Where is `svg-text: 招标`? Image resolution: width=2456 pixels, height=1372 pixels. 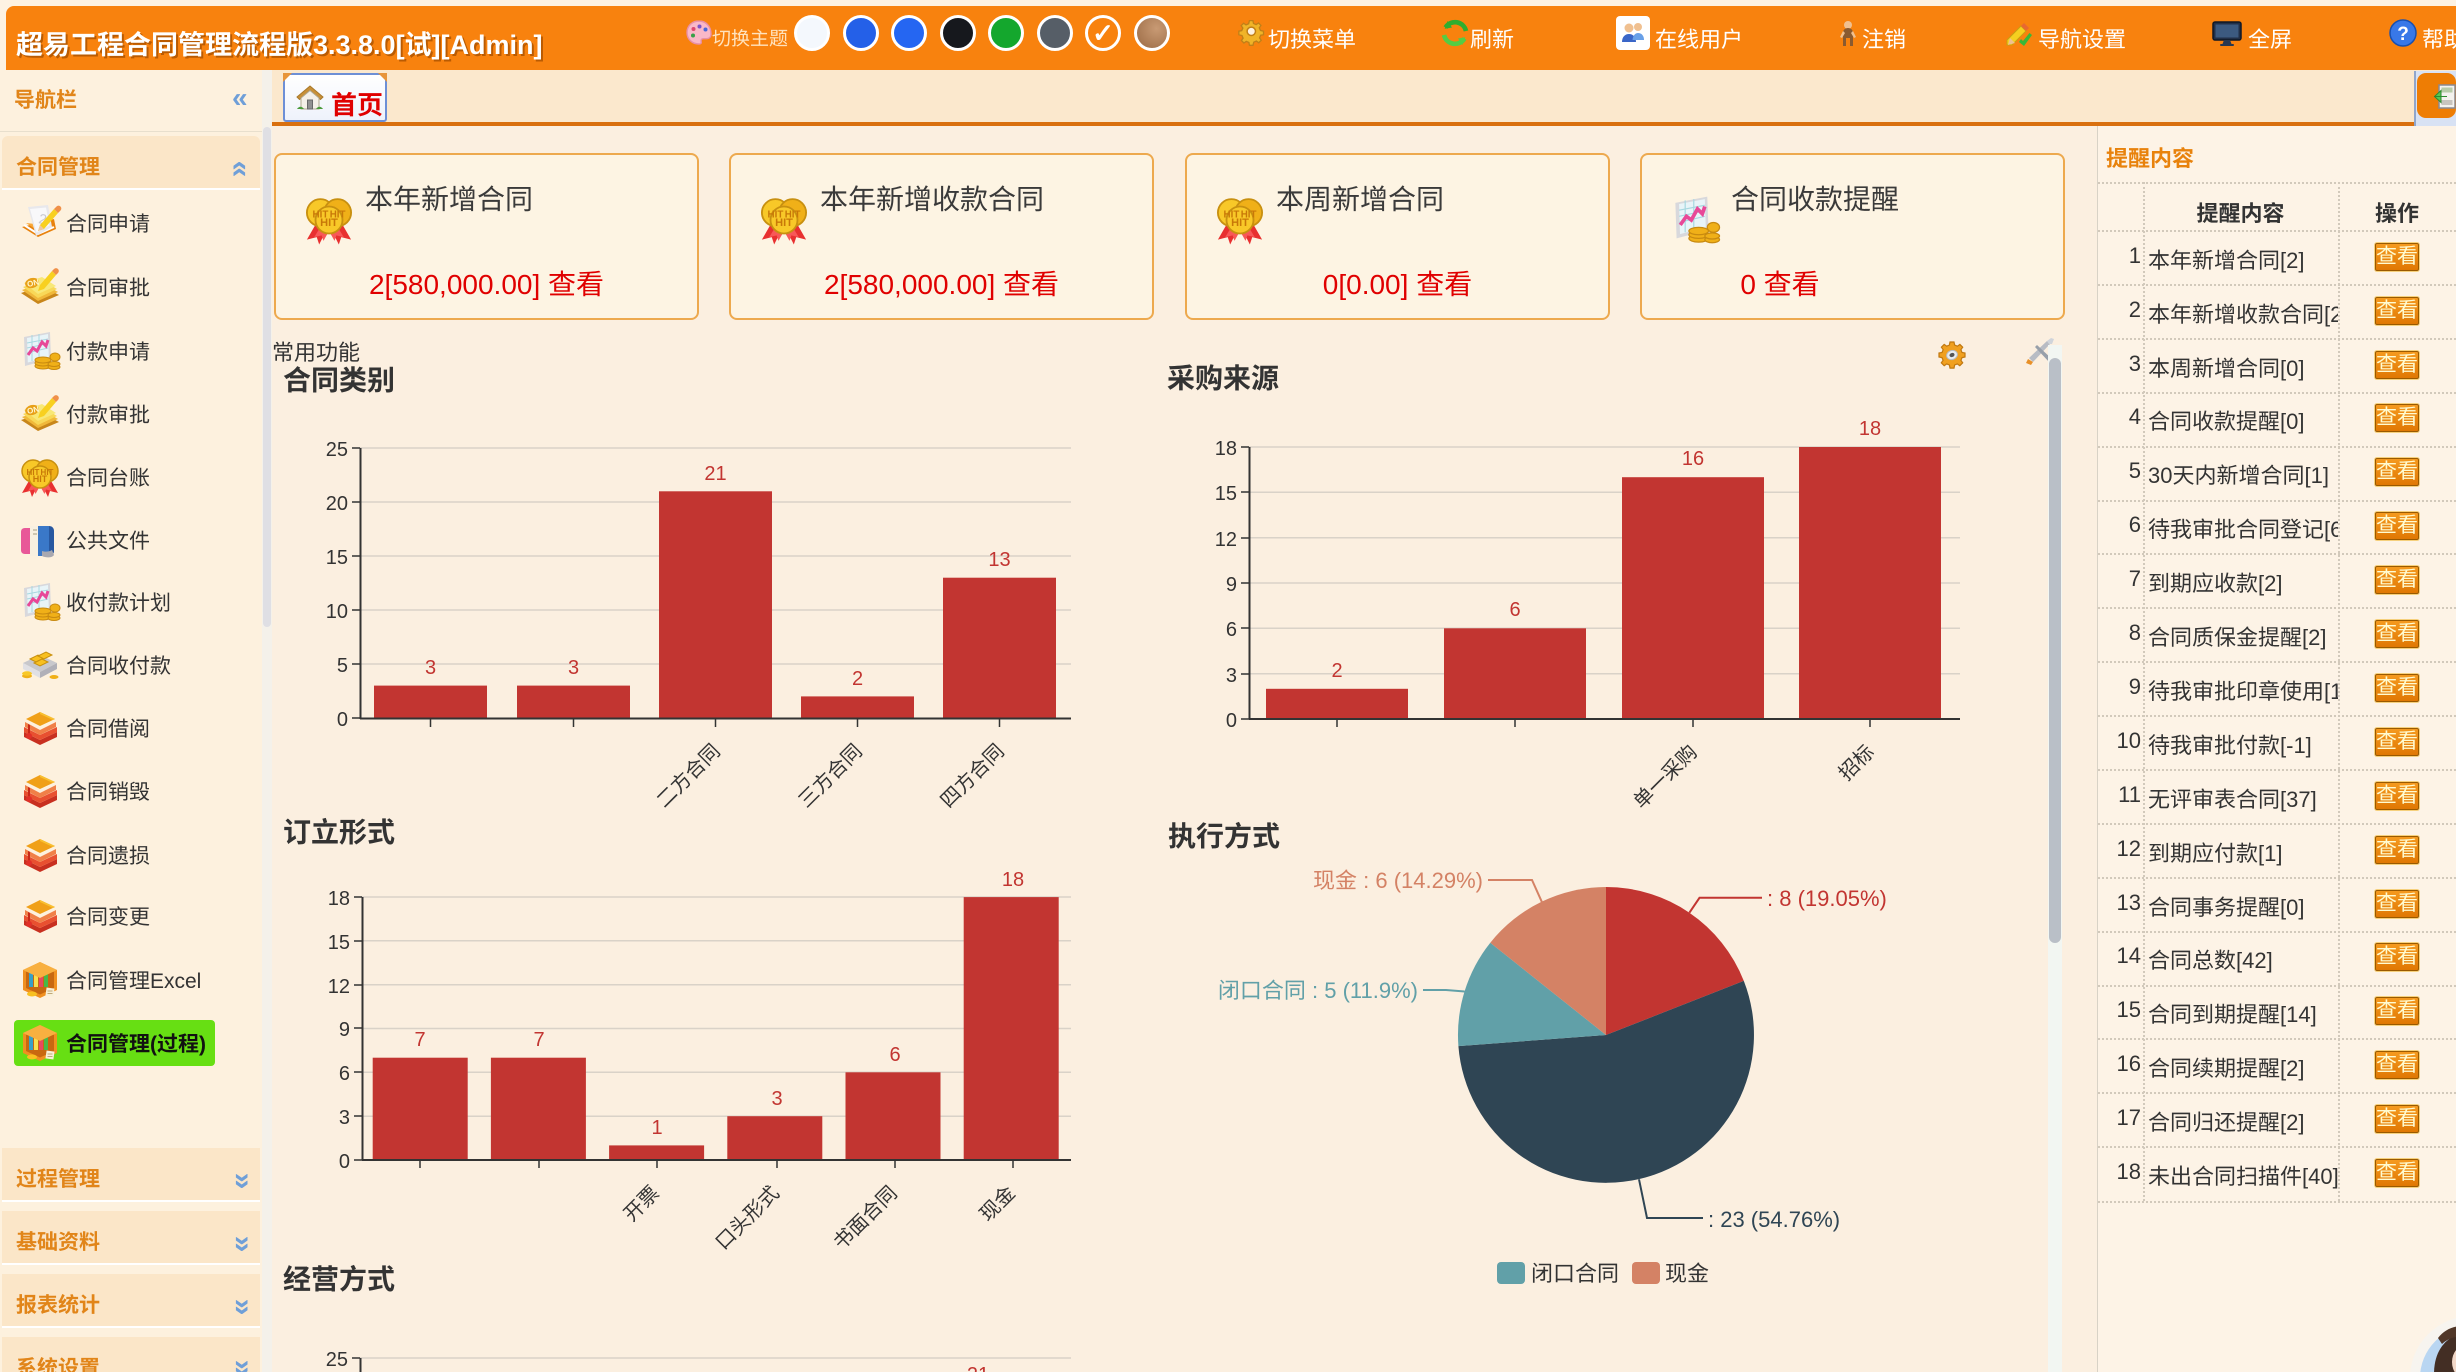
svg-text: 招标 is located at coordinates (1857, 763).